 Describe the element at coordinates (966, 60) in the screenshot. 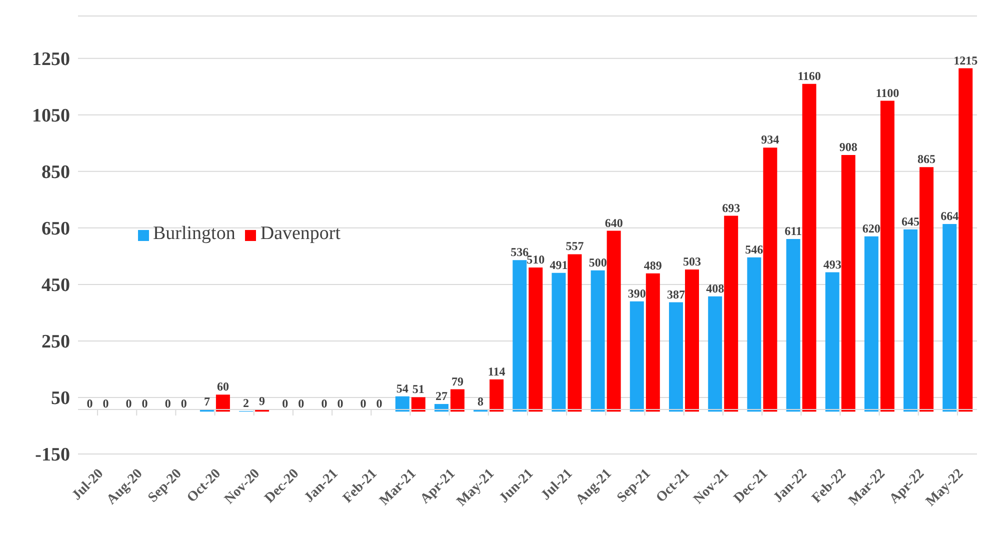

I see `data-label: 1215` at that location.